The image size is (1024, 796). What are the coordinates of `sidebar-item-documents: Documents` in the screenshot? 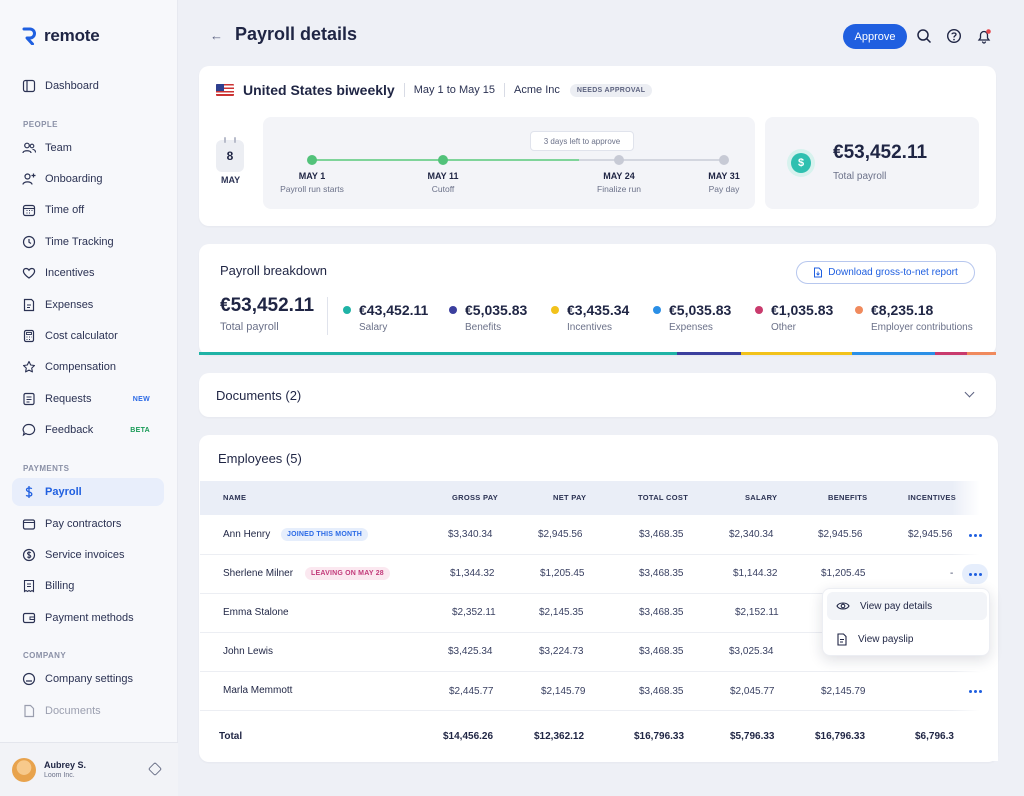 It's located at (88, 711).